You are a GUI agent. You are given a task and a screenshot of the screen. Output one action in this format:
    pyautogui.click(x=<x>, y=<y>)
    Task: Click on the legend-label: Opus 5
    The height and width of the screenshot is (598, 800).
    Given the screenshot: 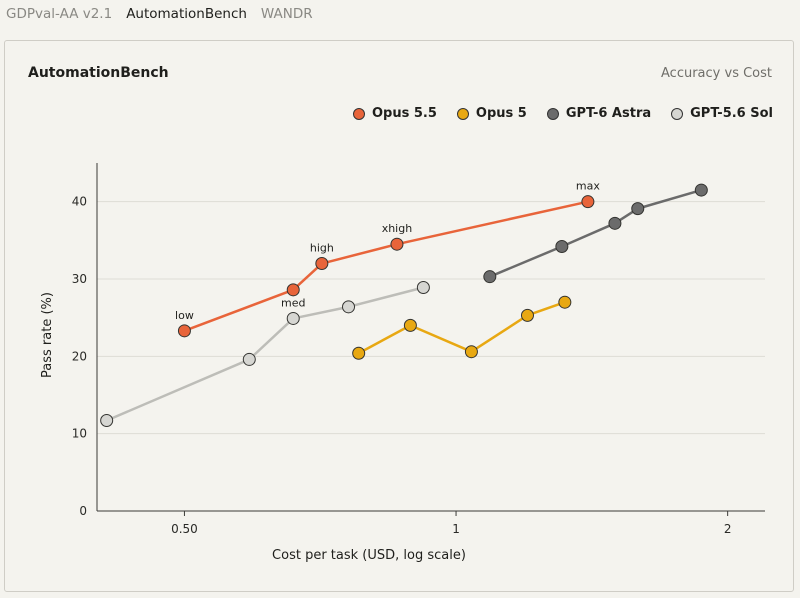 What is the action you would take?
    pyautogui.click(x=501, y=113)
    